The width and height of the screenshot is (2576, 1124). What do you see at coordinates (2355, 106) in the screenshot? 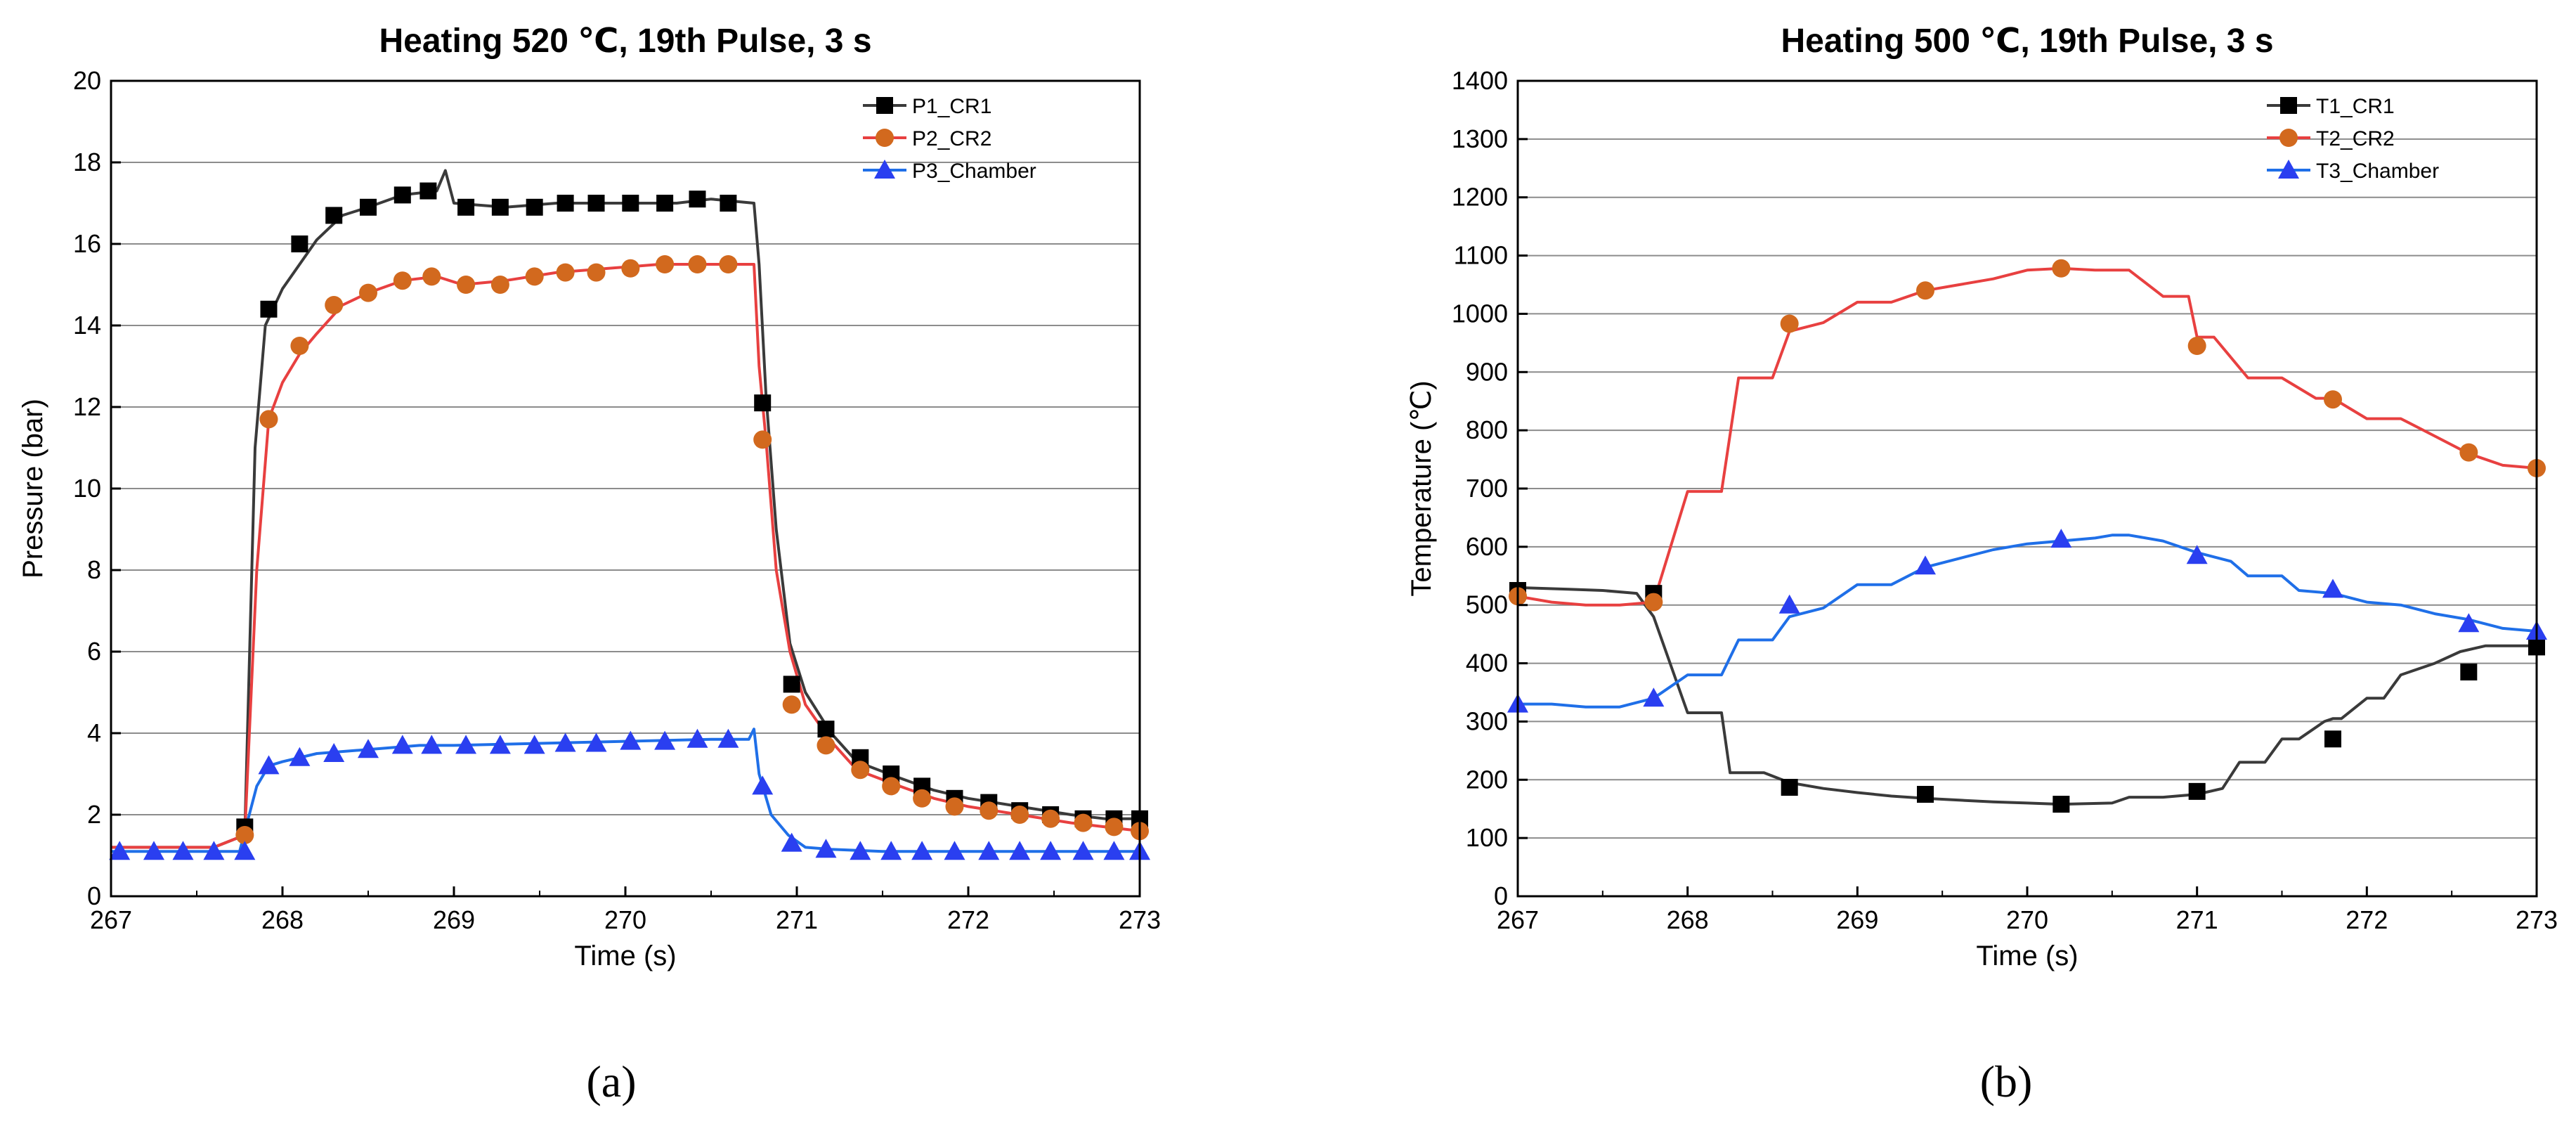
I see `legend-label-T1_CR1: T1_CR1` at bounding box center [2355, 106].